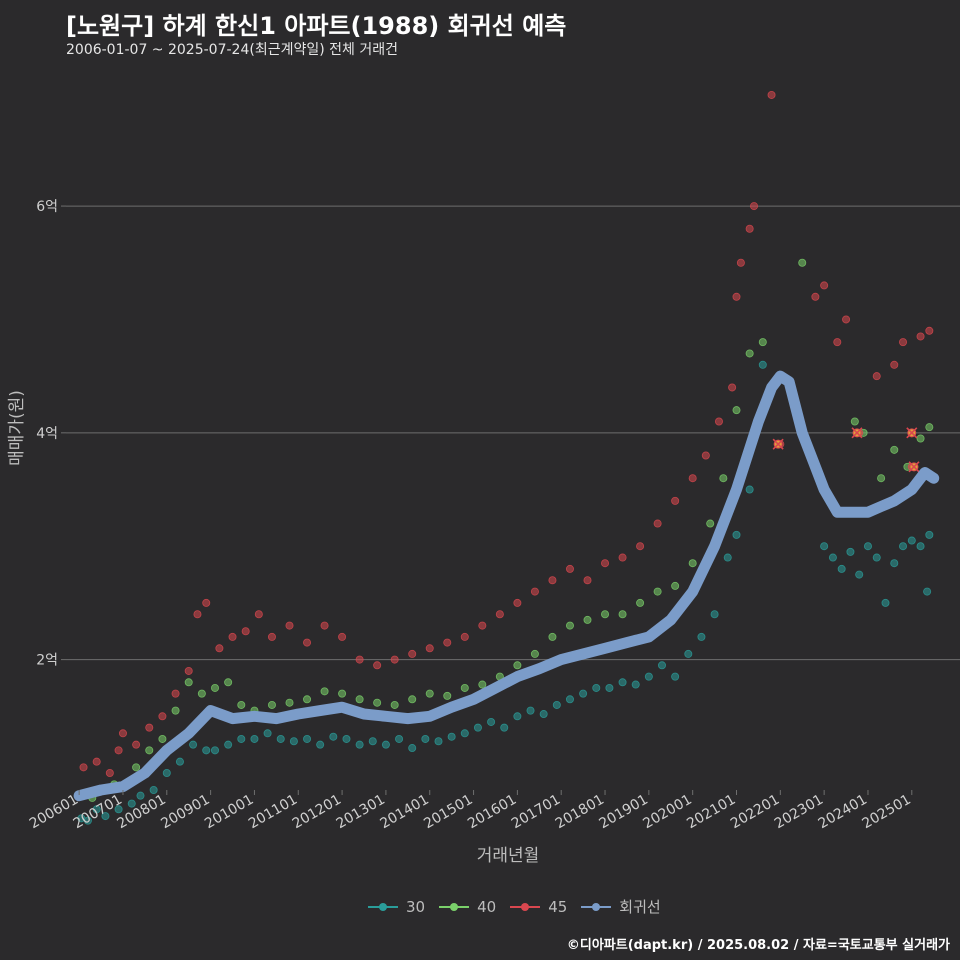 The image size is (960, 960). Describe the element at coordinates (624, 812) in the screenshot. I see `x-tick-label: 201901` at that location.